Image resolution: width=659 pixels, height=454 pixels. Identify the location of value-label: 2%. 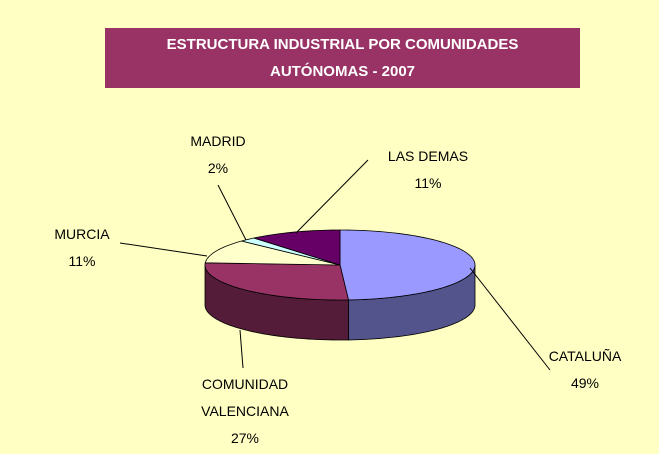
(218, 168).